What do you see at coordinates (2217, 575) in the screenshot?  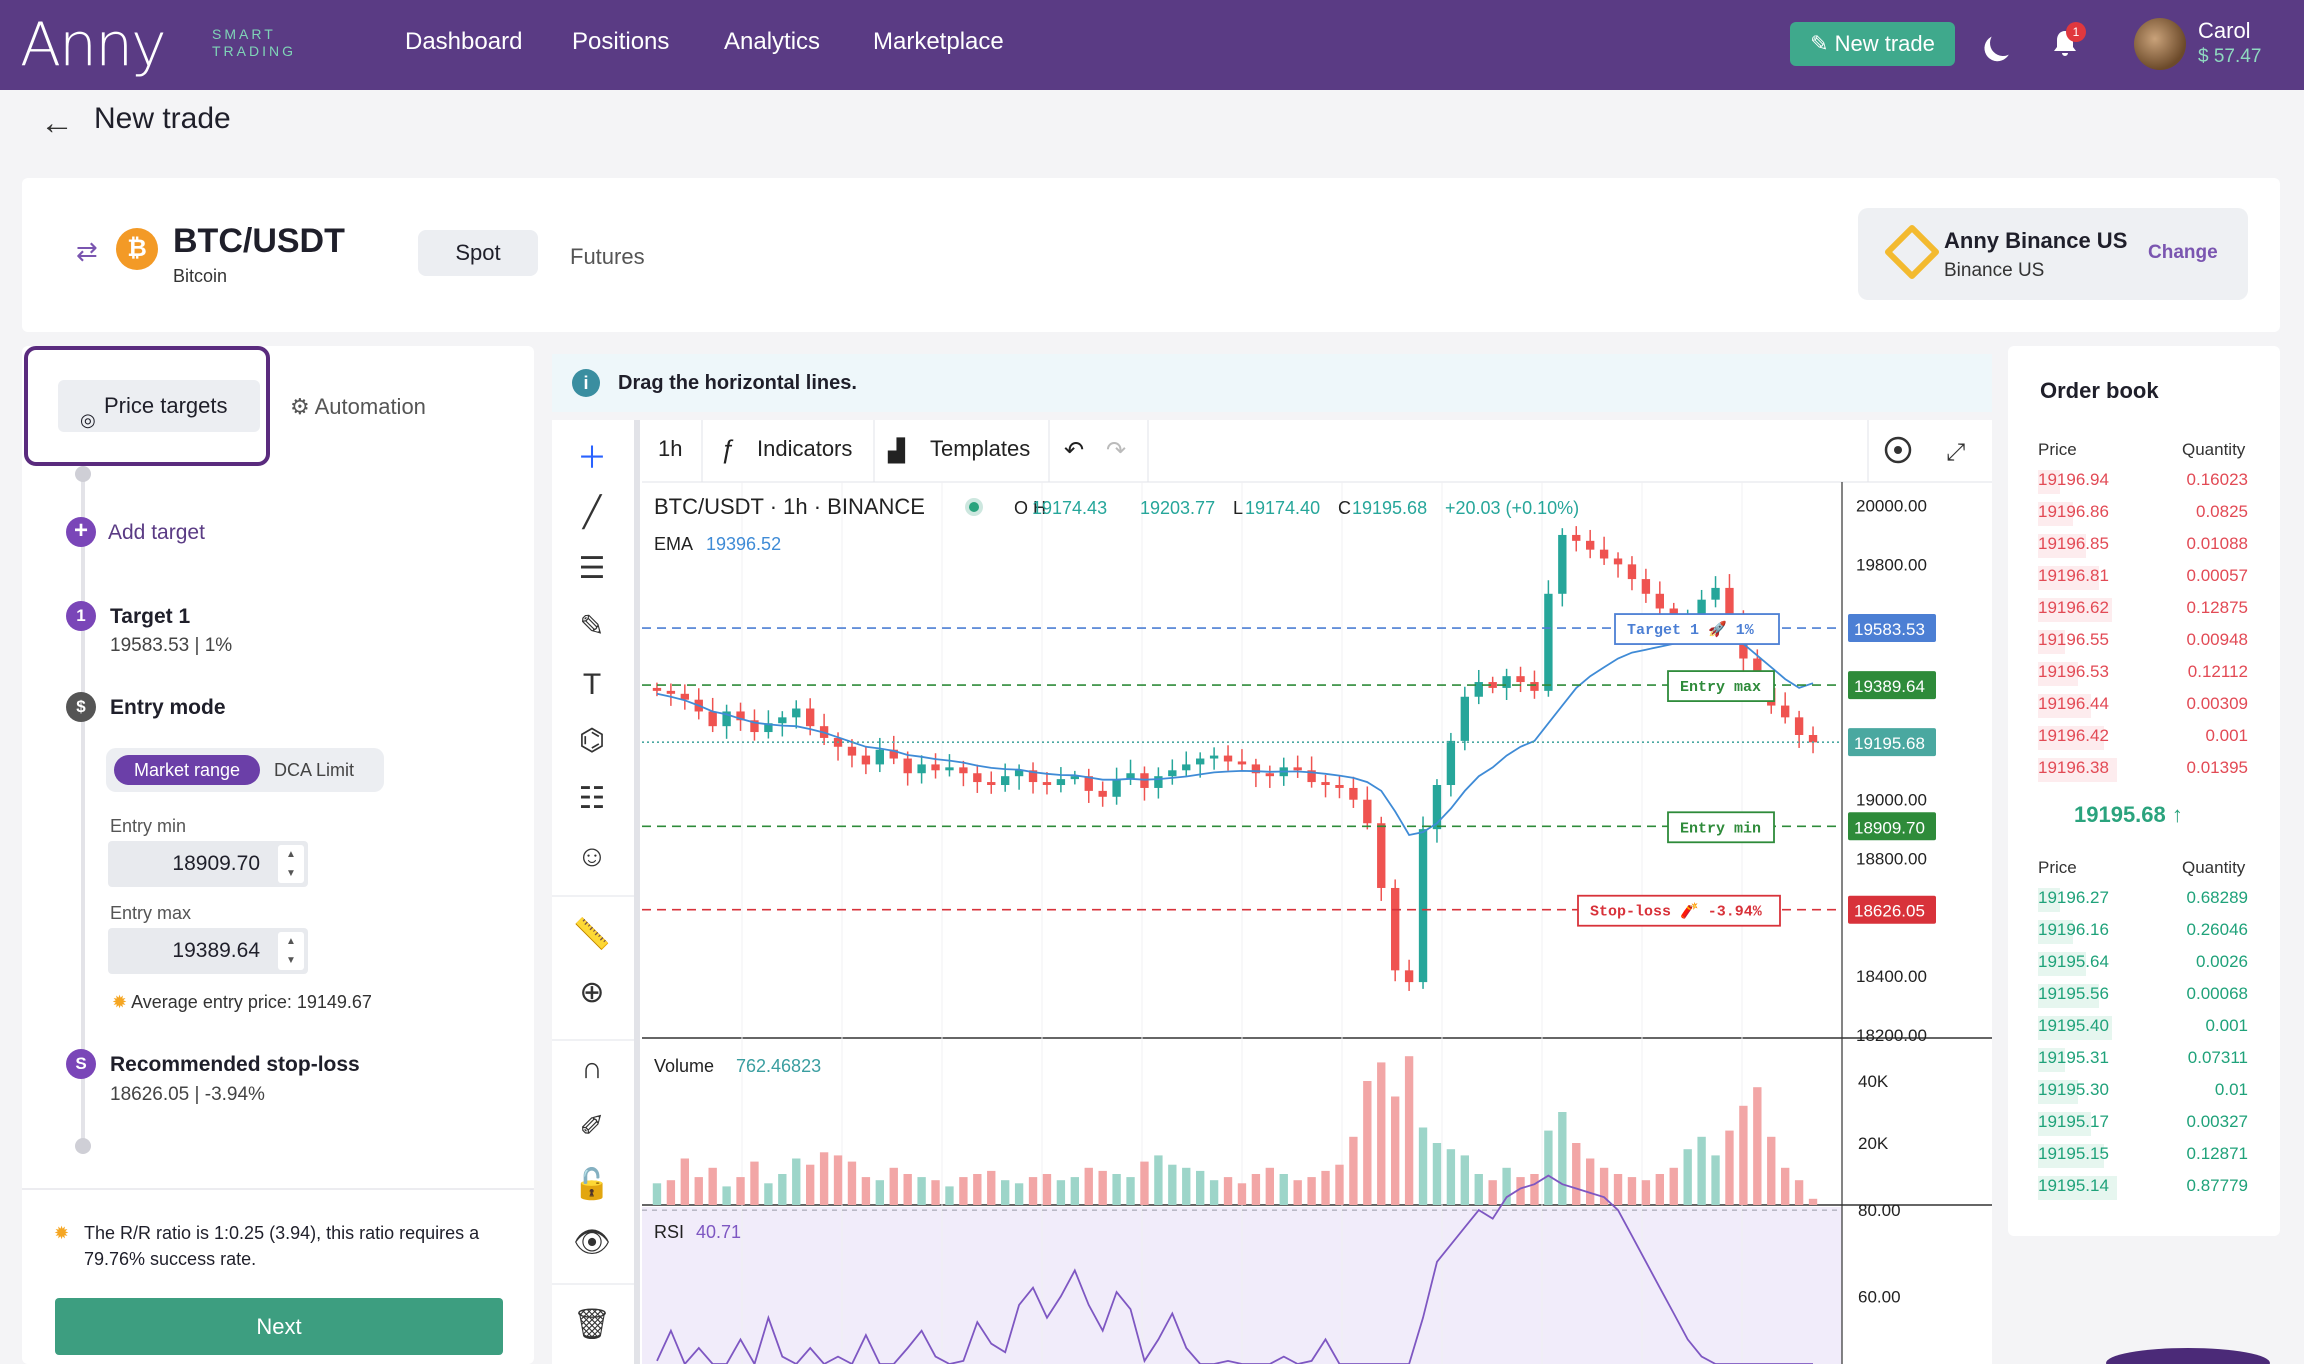 I see `order-quantity: 0.00057` at bounding box center [2217, 575].